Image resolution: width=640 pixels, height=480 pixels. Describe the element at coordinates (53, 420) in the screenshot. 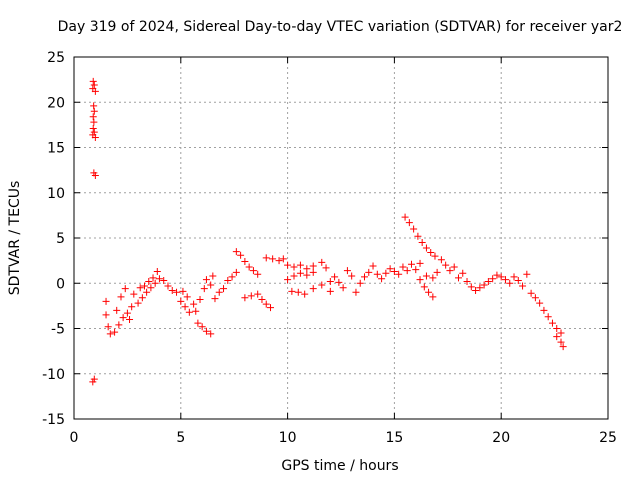

I see `y-tick-label: -15` at that location.